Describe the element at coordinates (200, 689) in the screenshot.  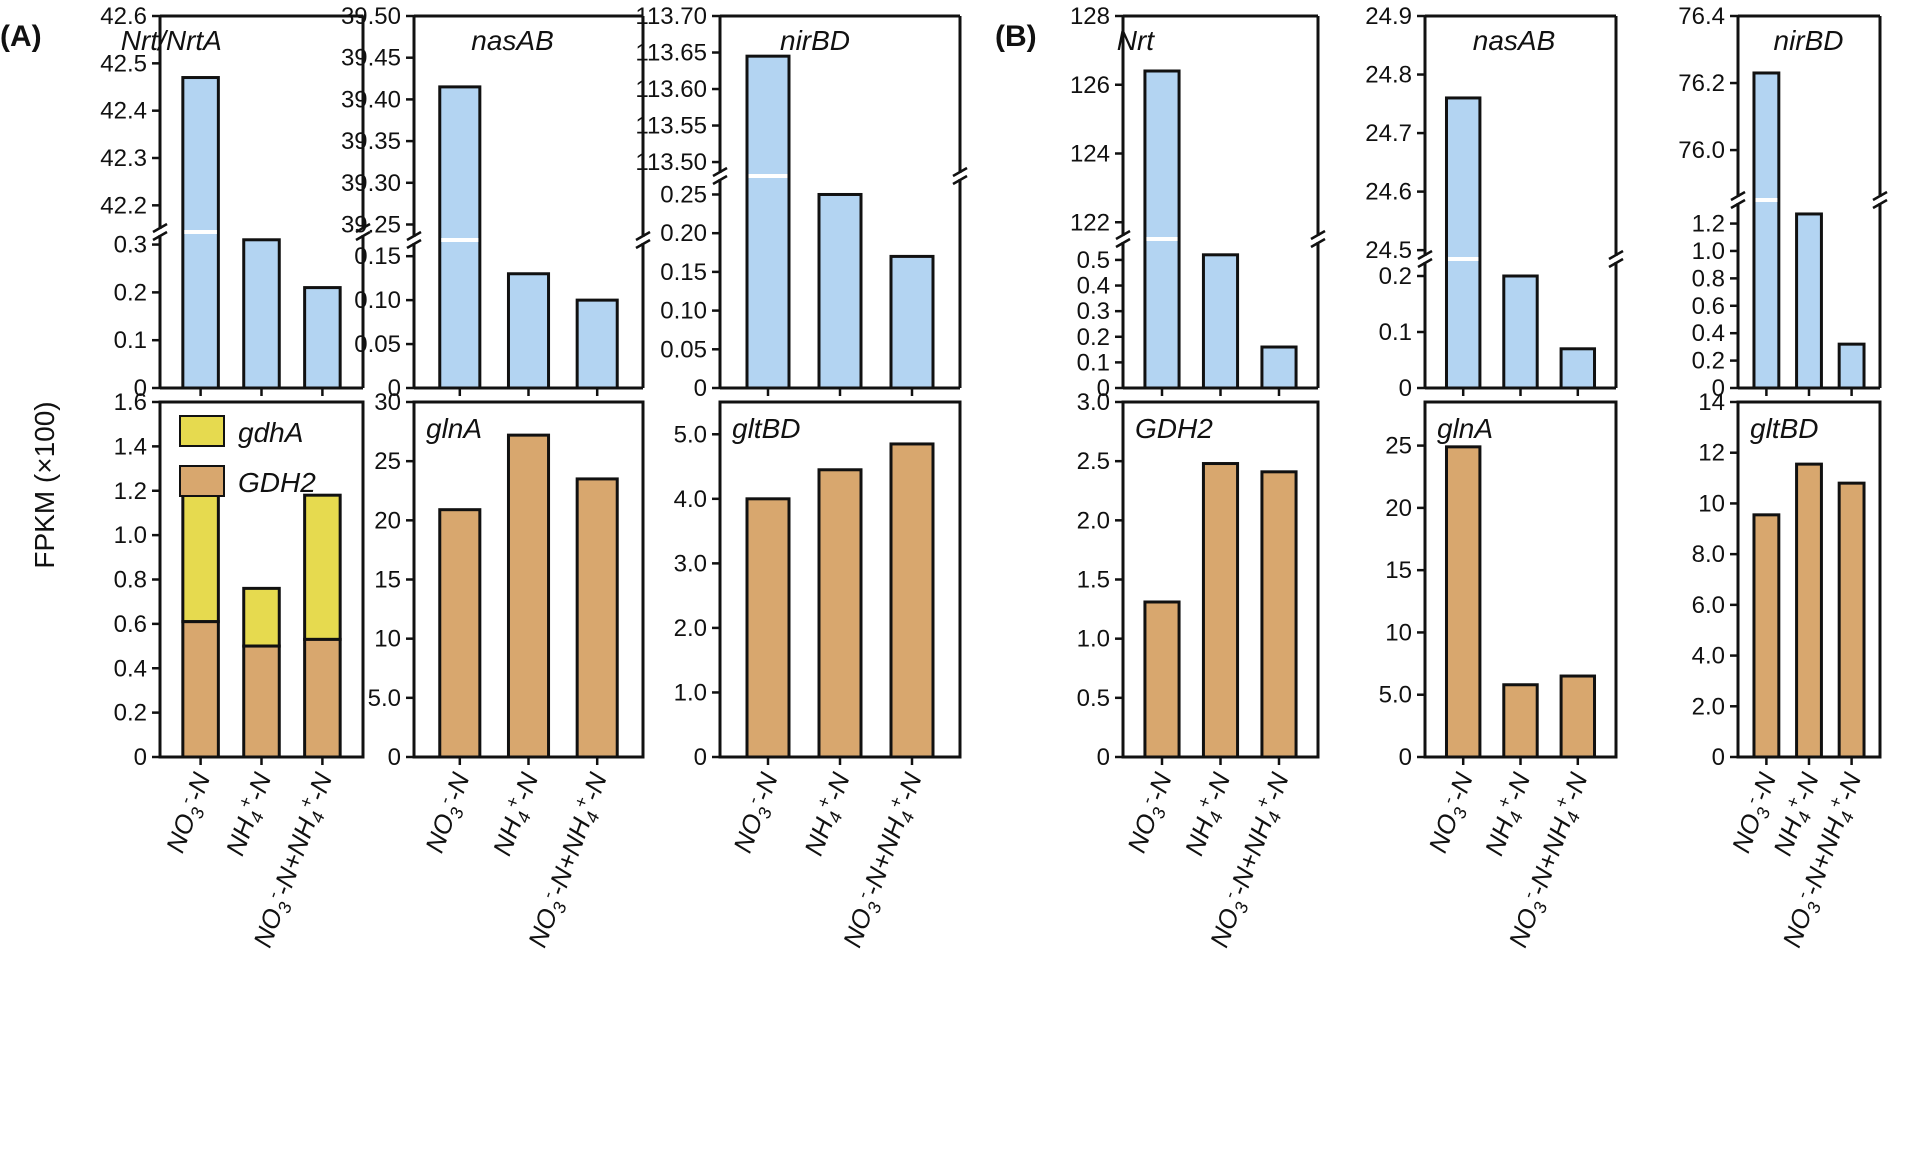
I see `bar-GDH2` at that location.